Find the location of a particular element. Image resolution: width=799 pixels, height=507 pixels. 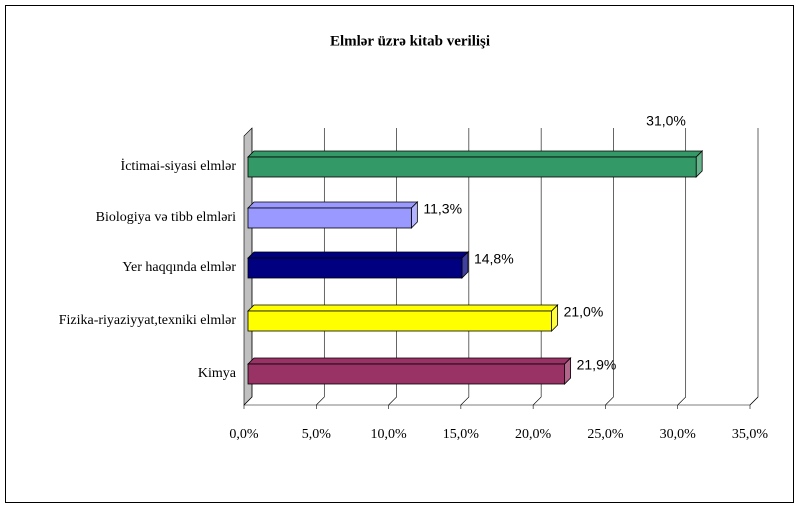

data-label: 21,9% is located at coordinates (597, 365).